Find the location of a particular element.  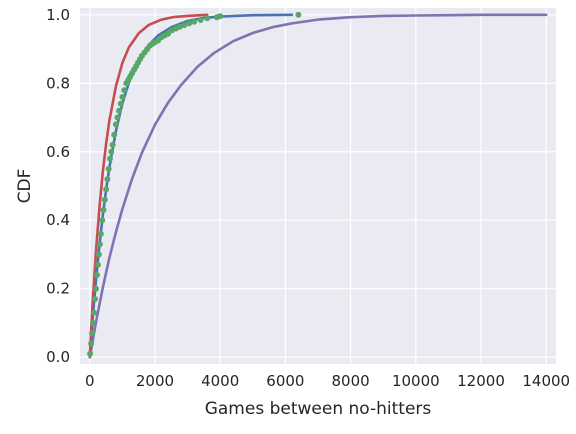

x-tick-label: 2000 is located at coordinates (155, 381).